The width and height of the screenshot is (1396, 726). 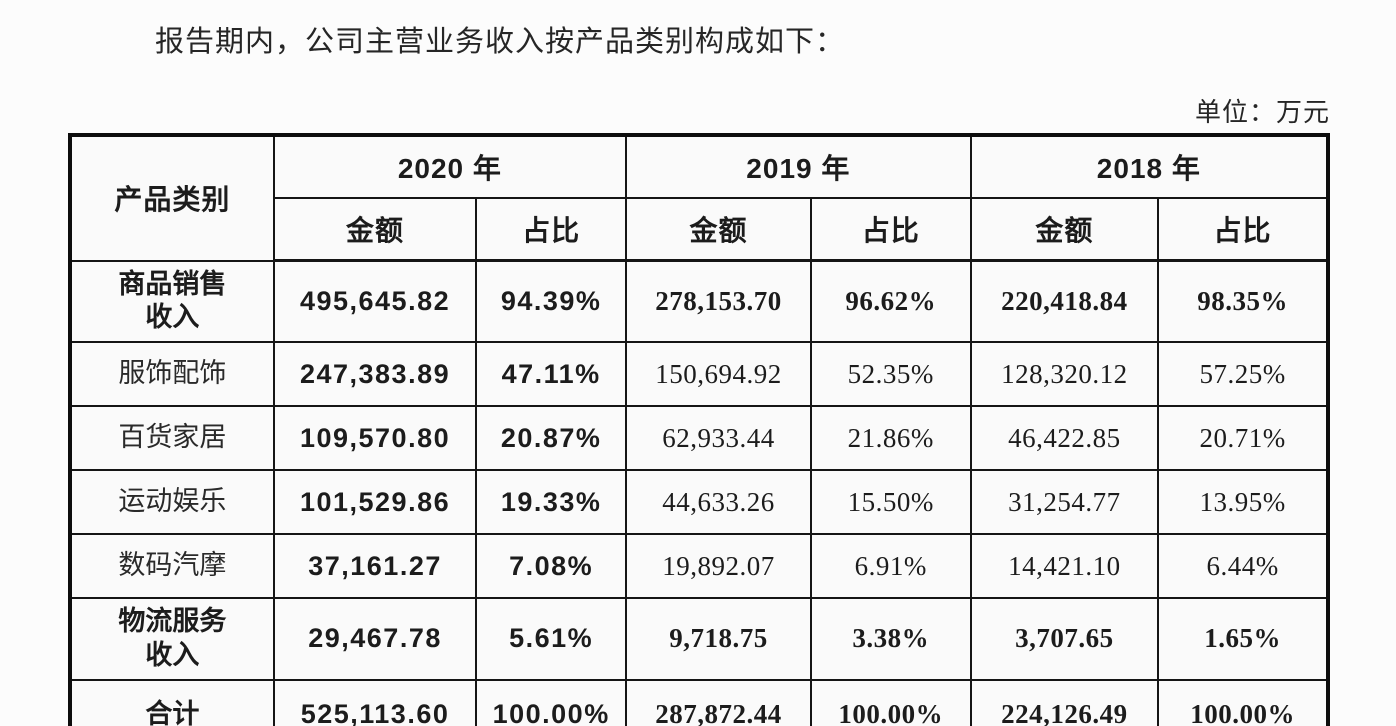 What do you see at coordinates (500, 42) in the screenshot?
I see `page-title: 报告期内，公司主营业务收入按产品类别构成如下：` at bounding box center [500, 42].